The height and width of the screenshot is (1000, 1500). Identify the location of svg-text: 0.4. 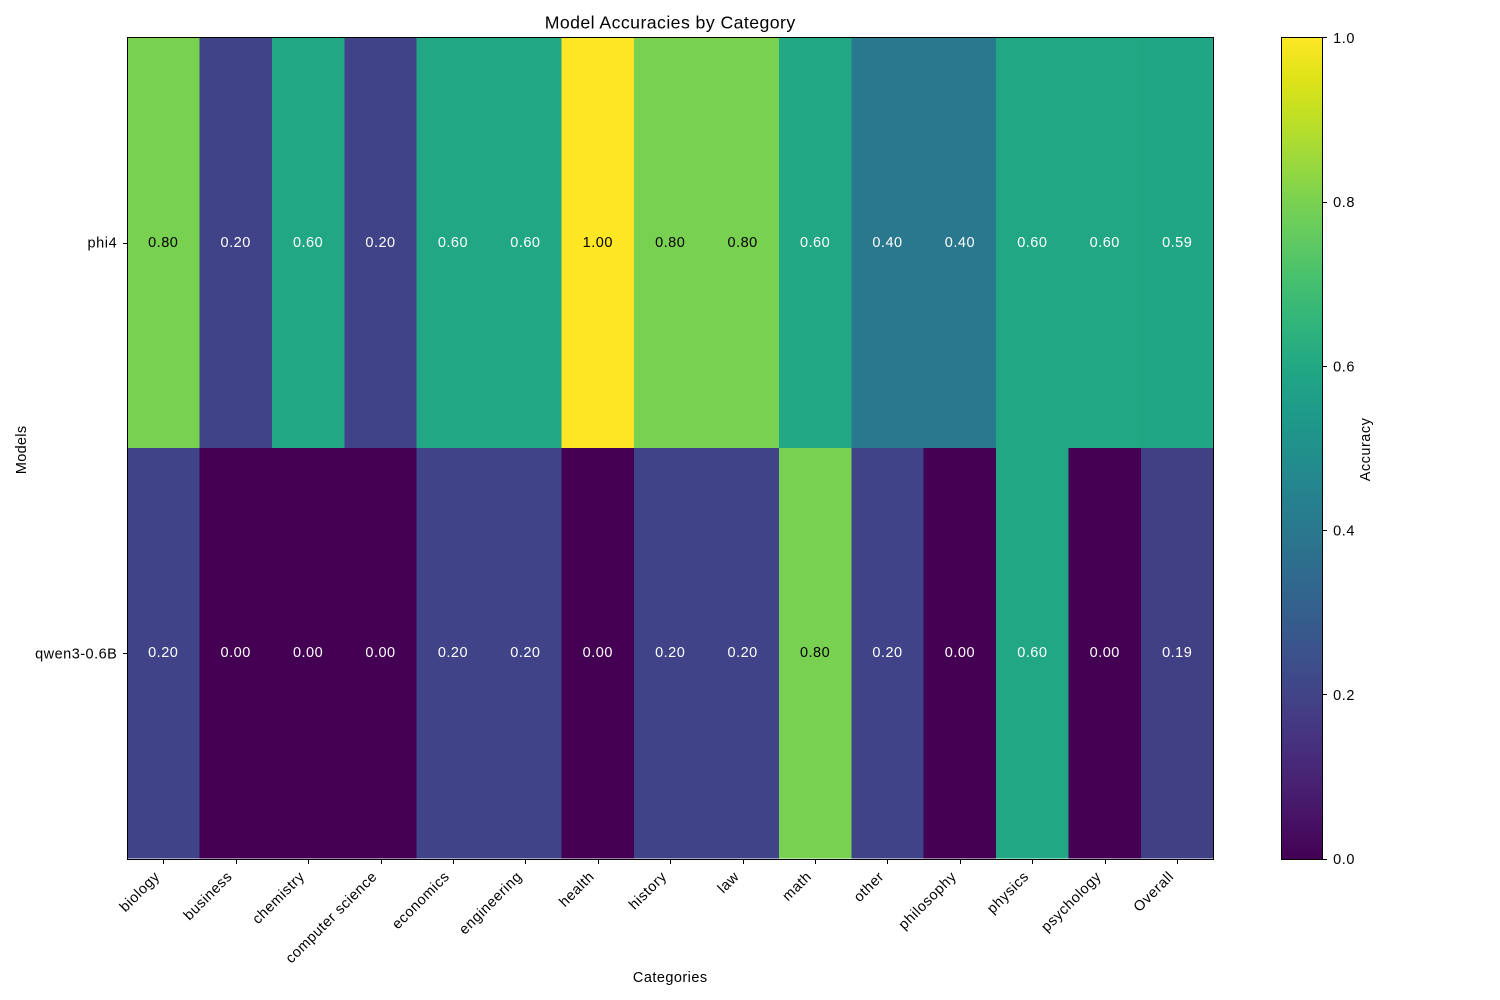
(1344, 532).